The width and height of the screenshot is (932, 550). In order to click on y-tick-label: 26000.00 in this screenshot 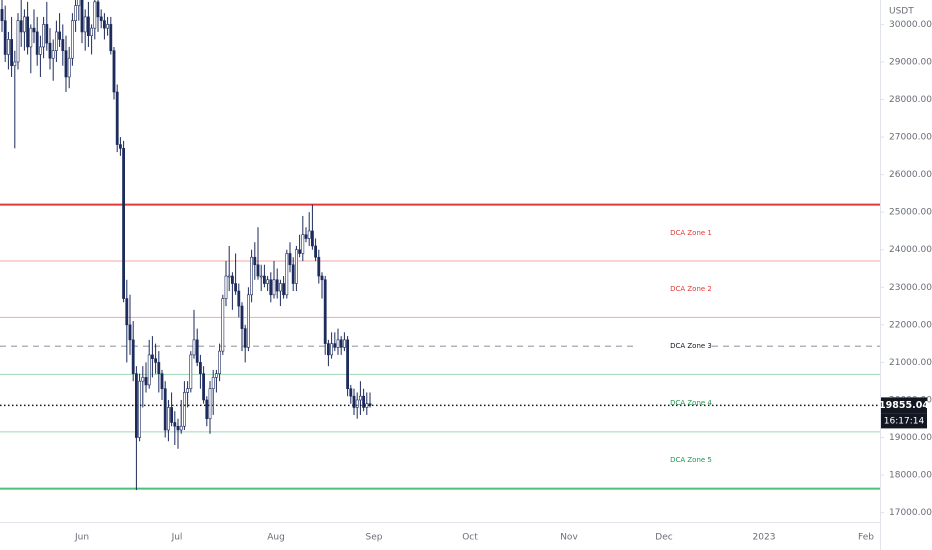, I will do `click(910, 175)`.